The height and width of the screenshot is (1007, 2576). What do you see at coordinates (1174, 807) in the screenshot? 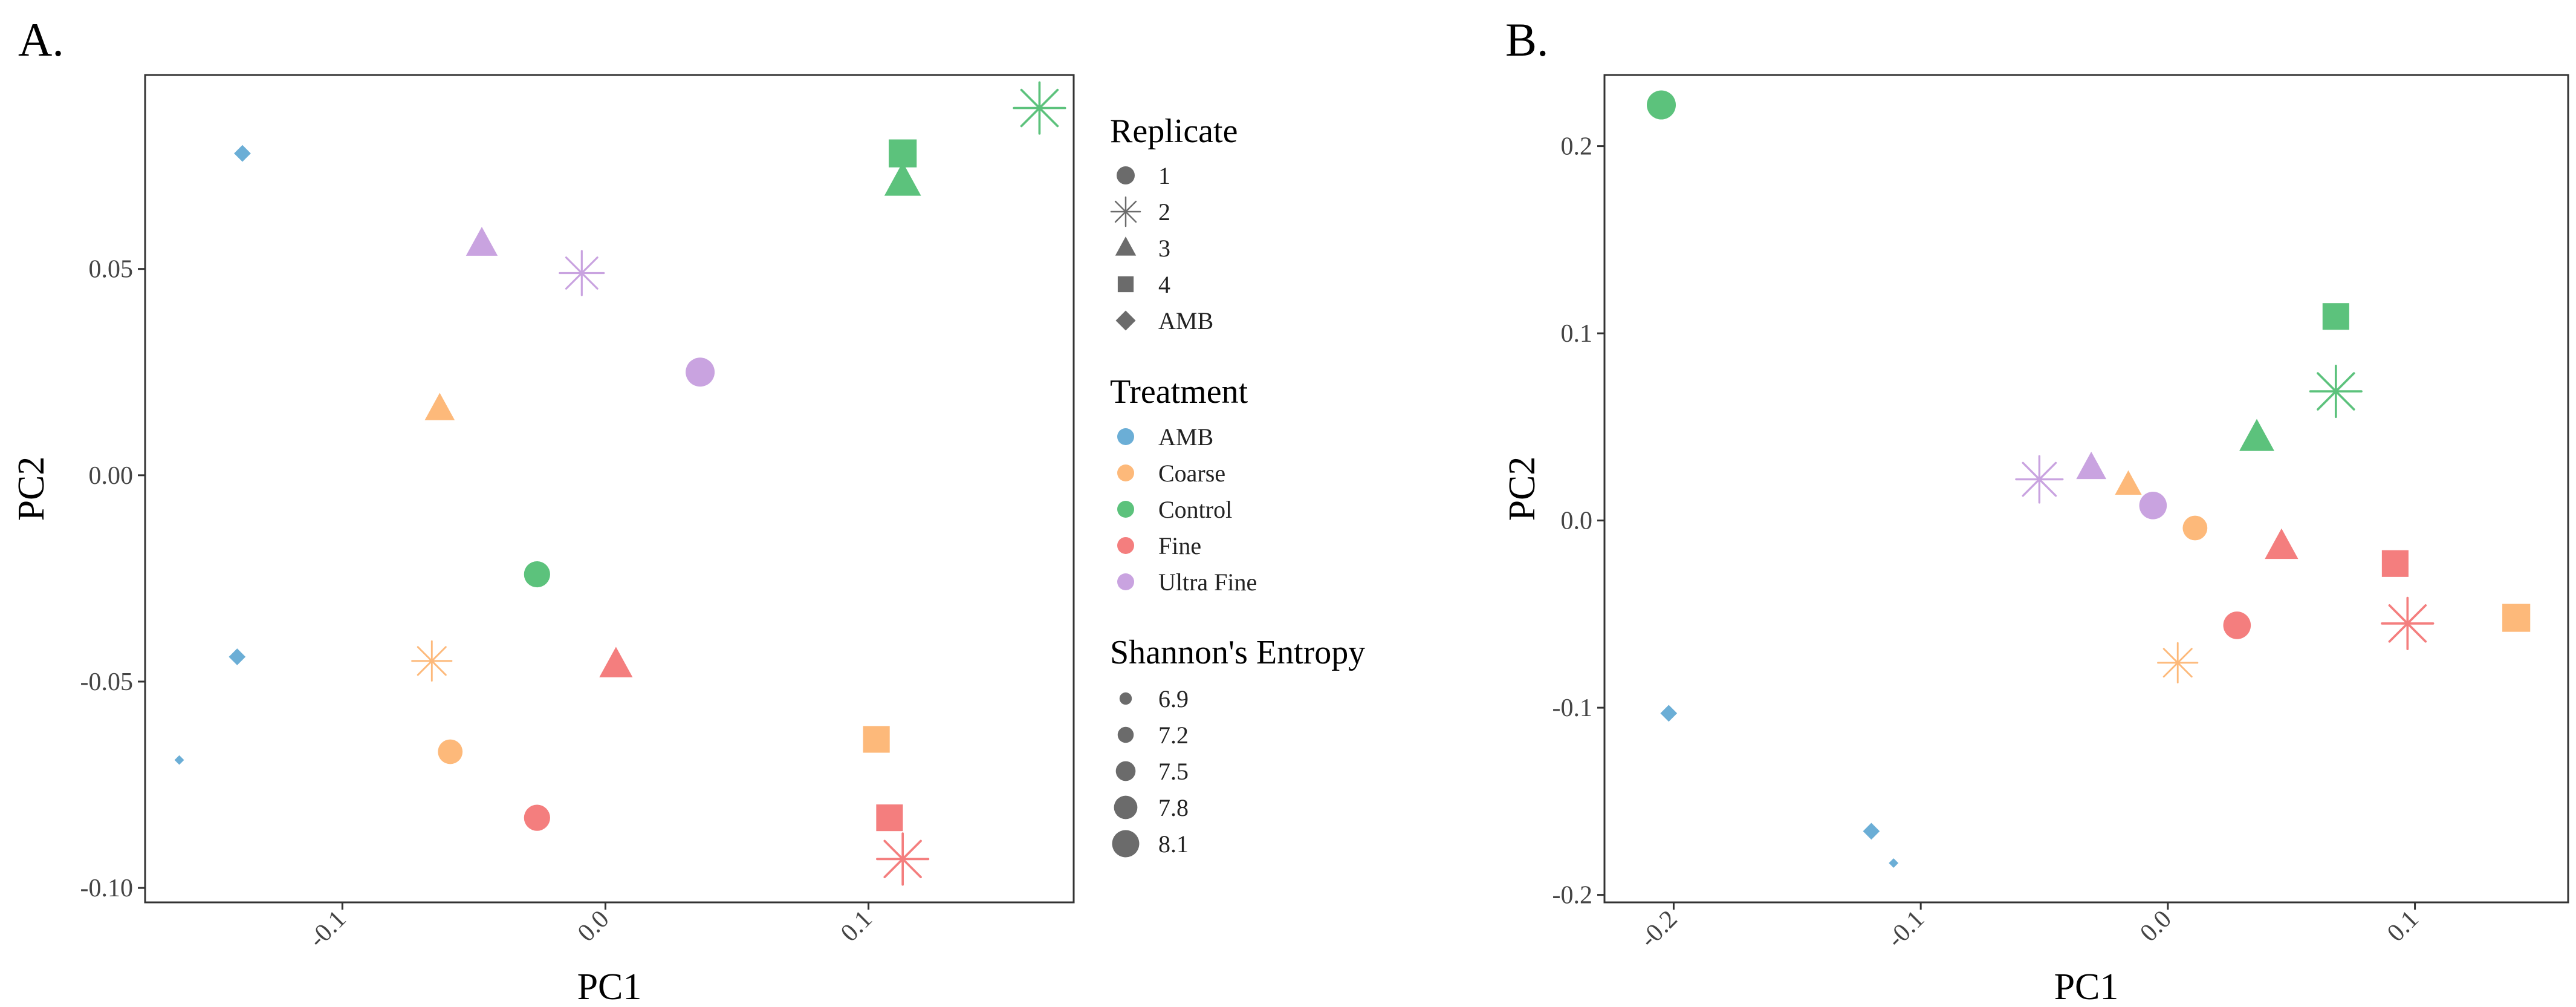
I see `legend-entropy-label: 7.8` at bounding box center [1174, 807].